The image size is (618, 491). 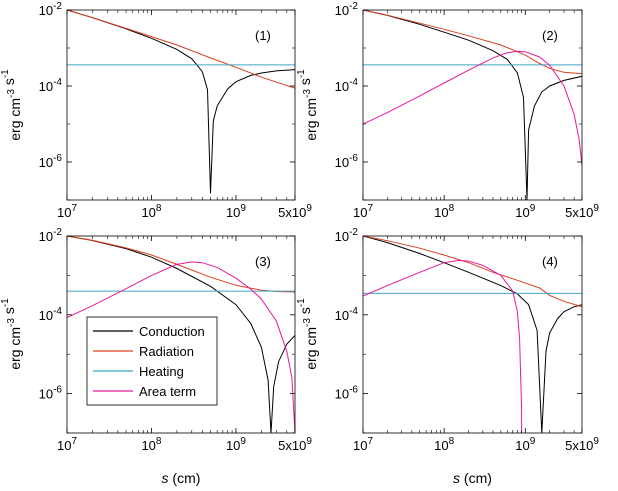 I want to click on panel-label: (1), so click(x=263, y=35).